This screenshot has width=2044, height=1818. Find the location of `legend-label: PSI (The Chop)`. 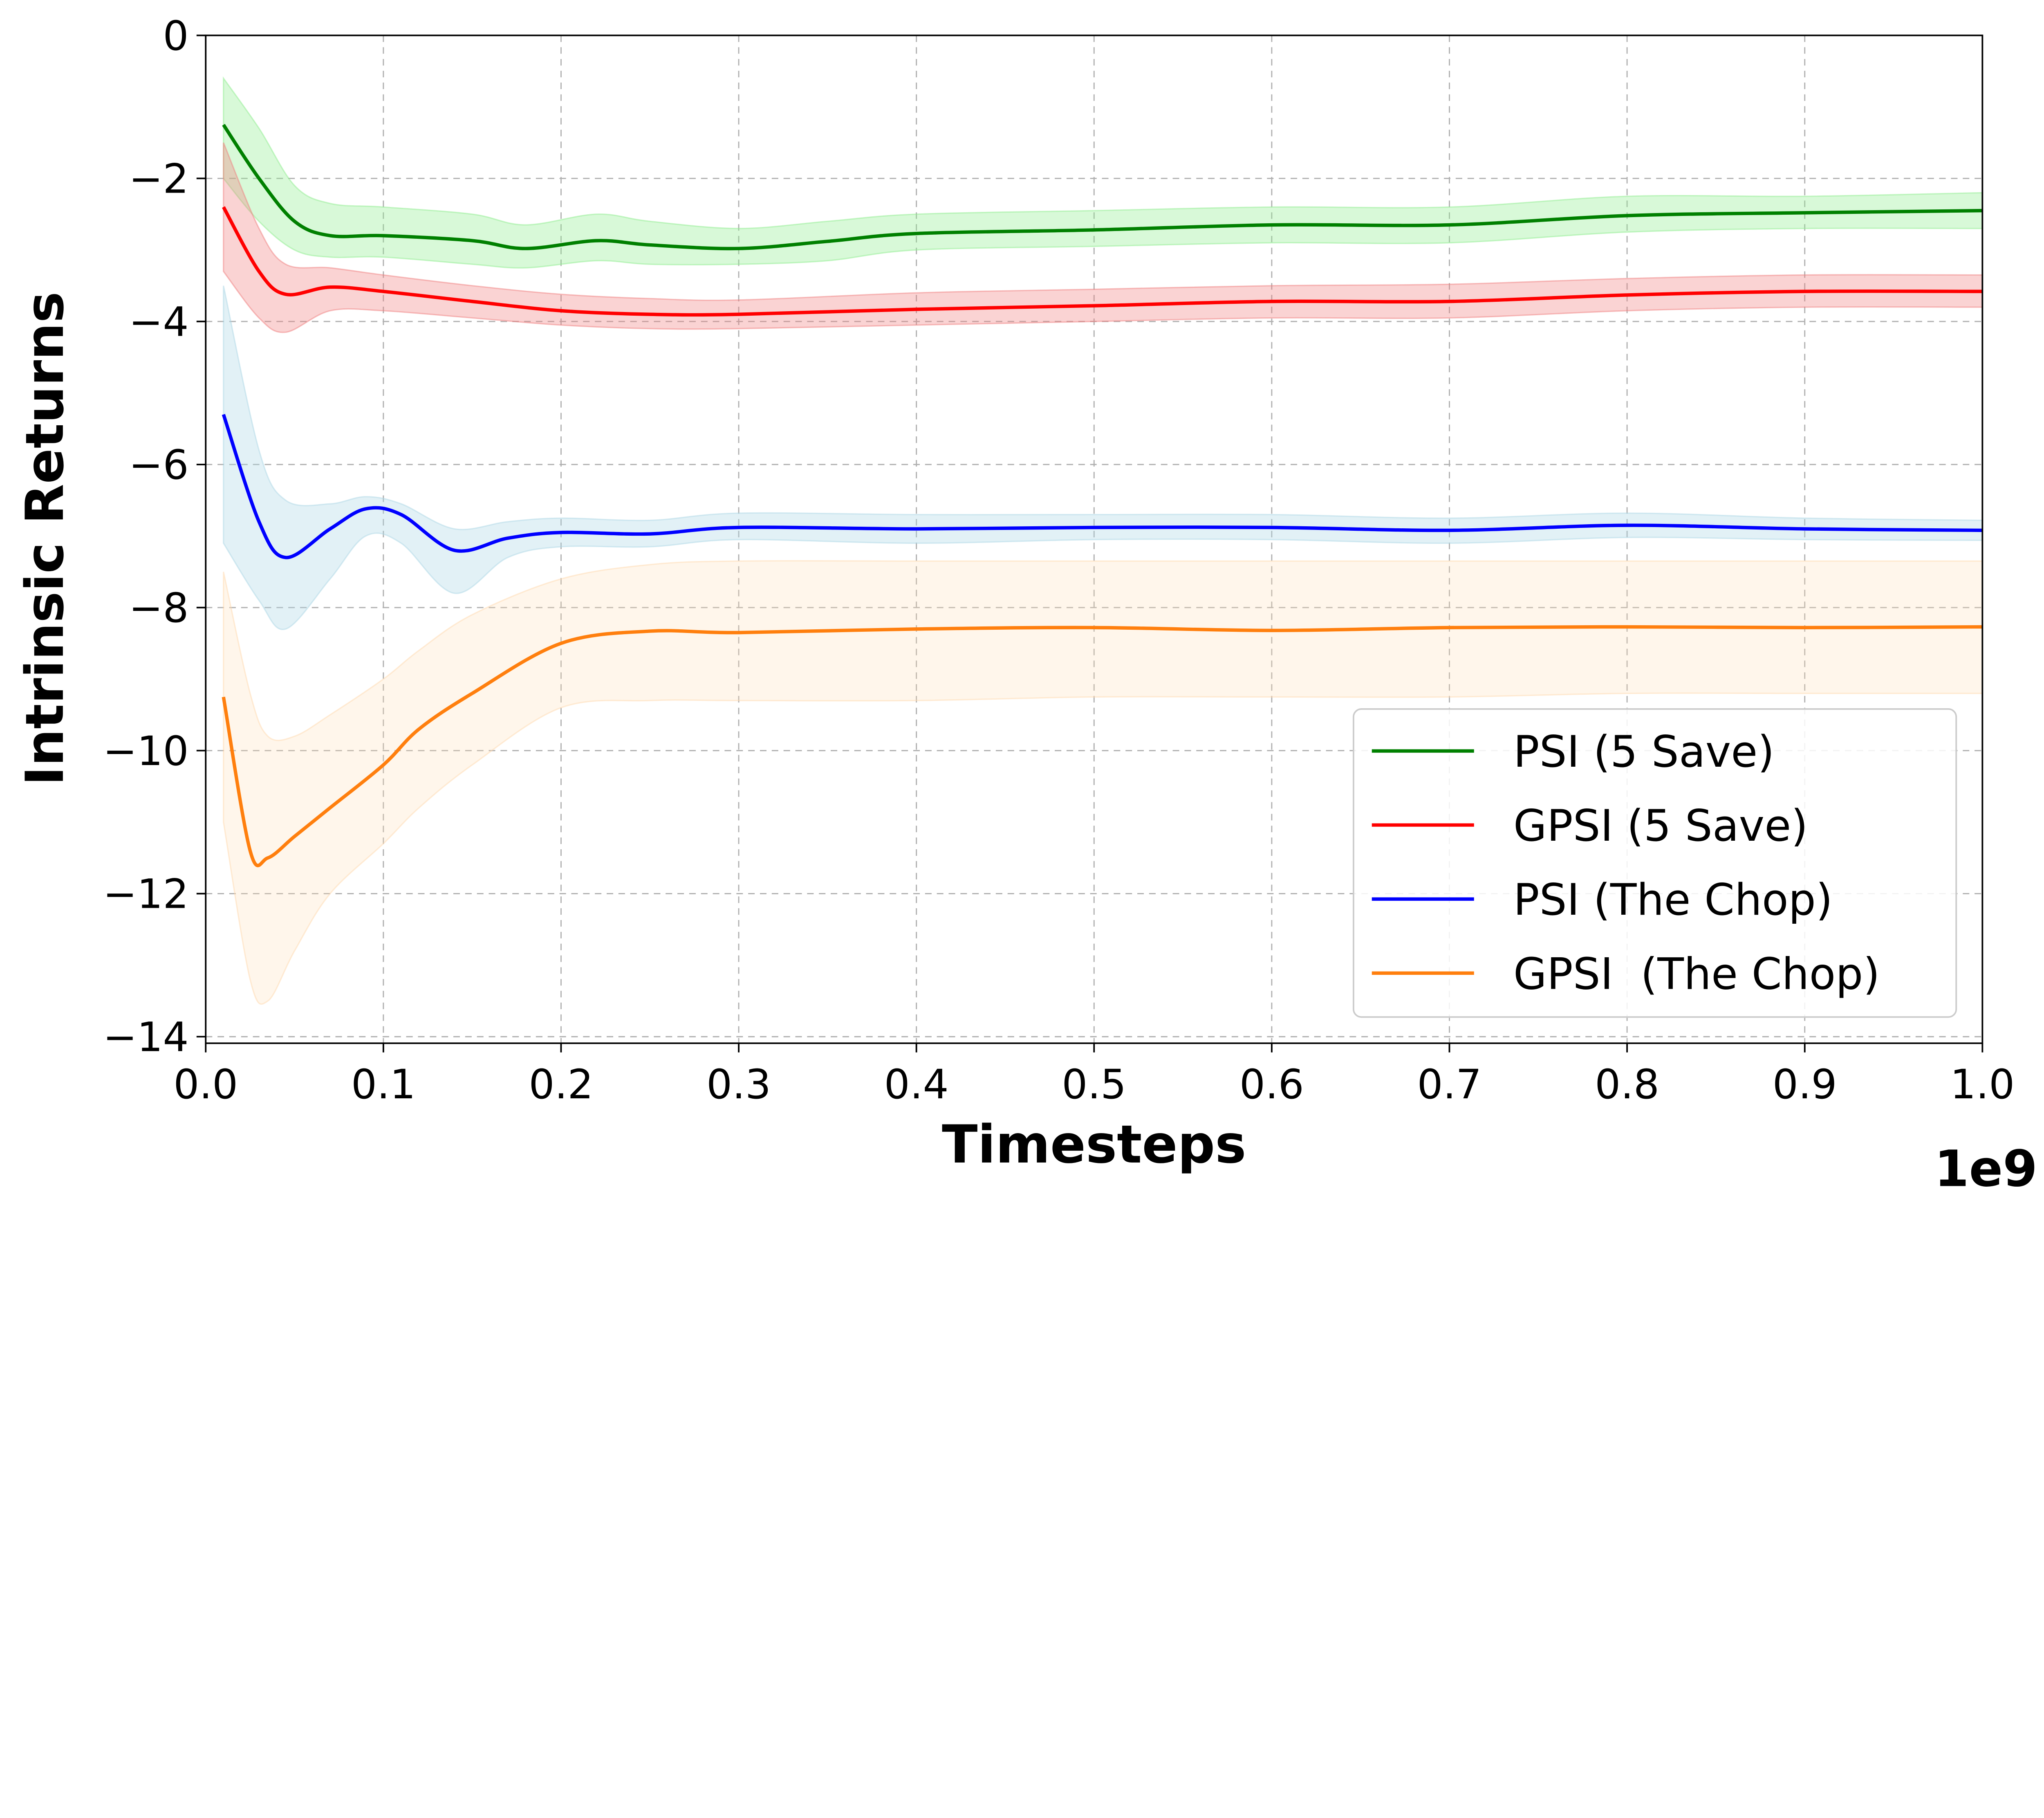

legend-label: PSI (The Chop) is located at coordinates (1673, 900).